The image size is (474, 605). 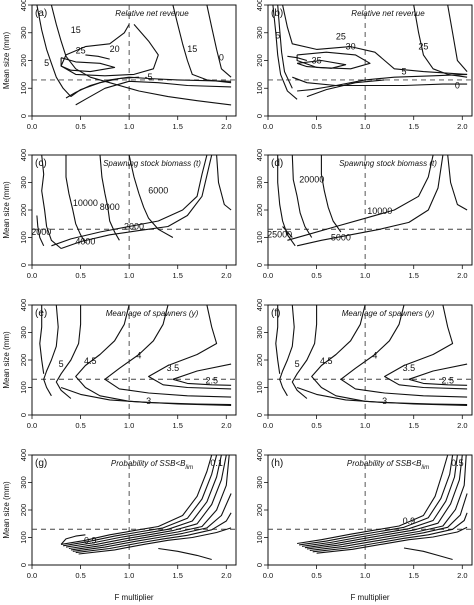 I want to click on panel-title: Mean age of spawners (y), so click(x=388, y=313).